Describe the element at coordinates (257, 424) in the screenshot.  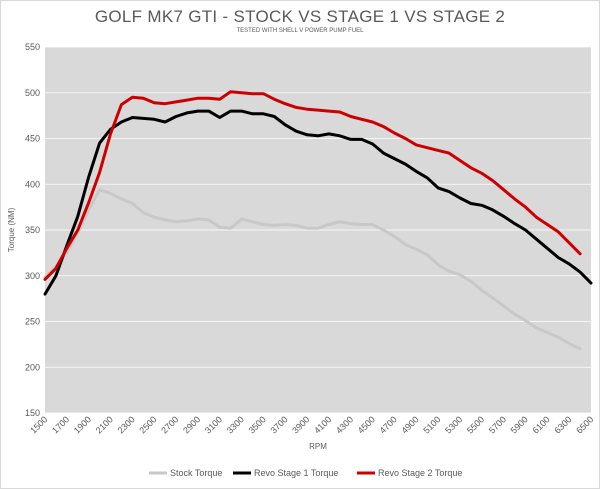
I see `x-tick-label: 3500` at that location.